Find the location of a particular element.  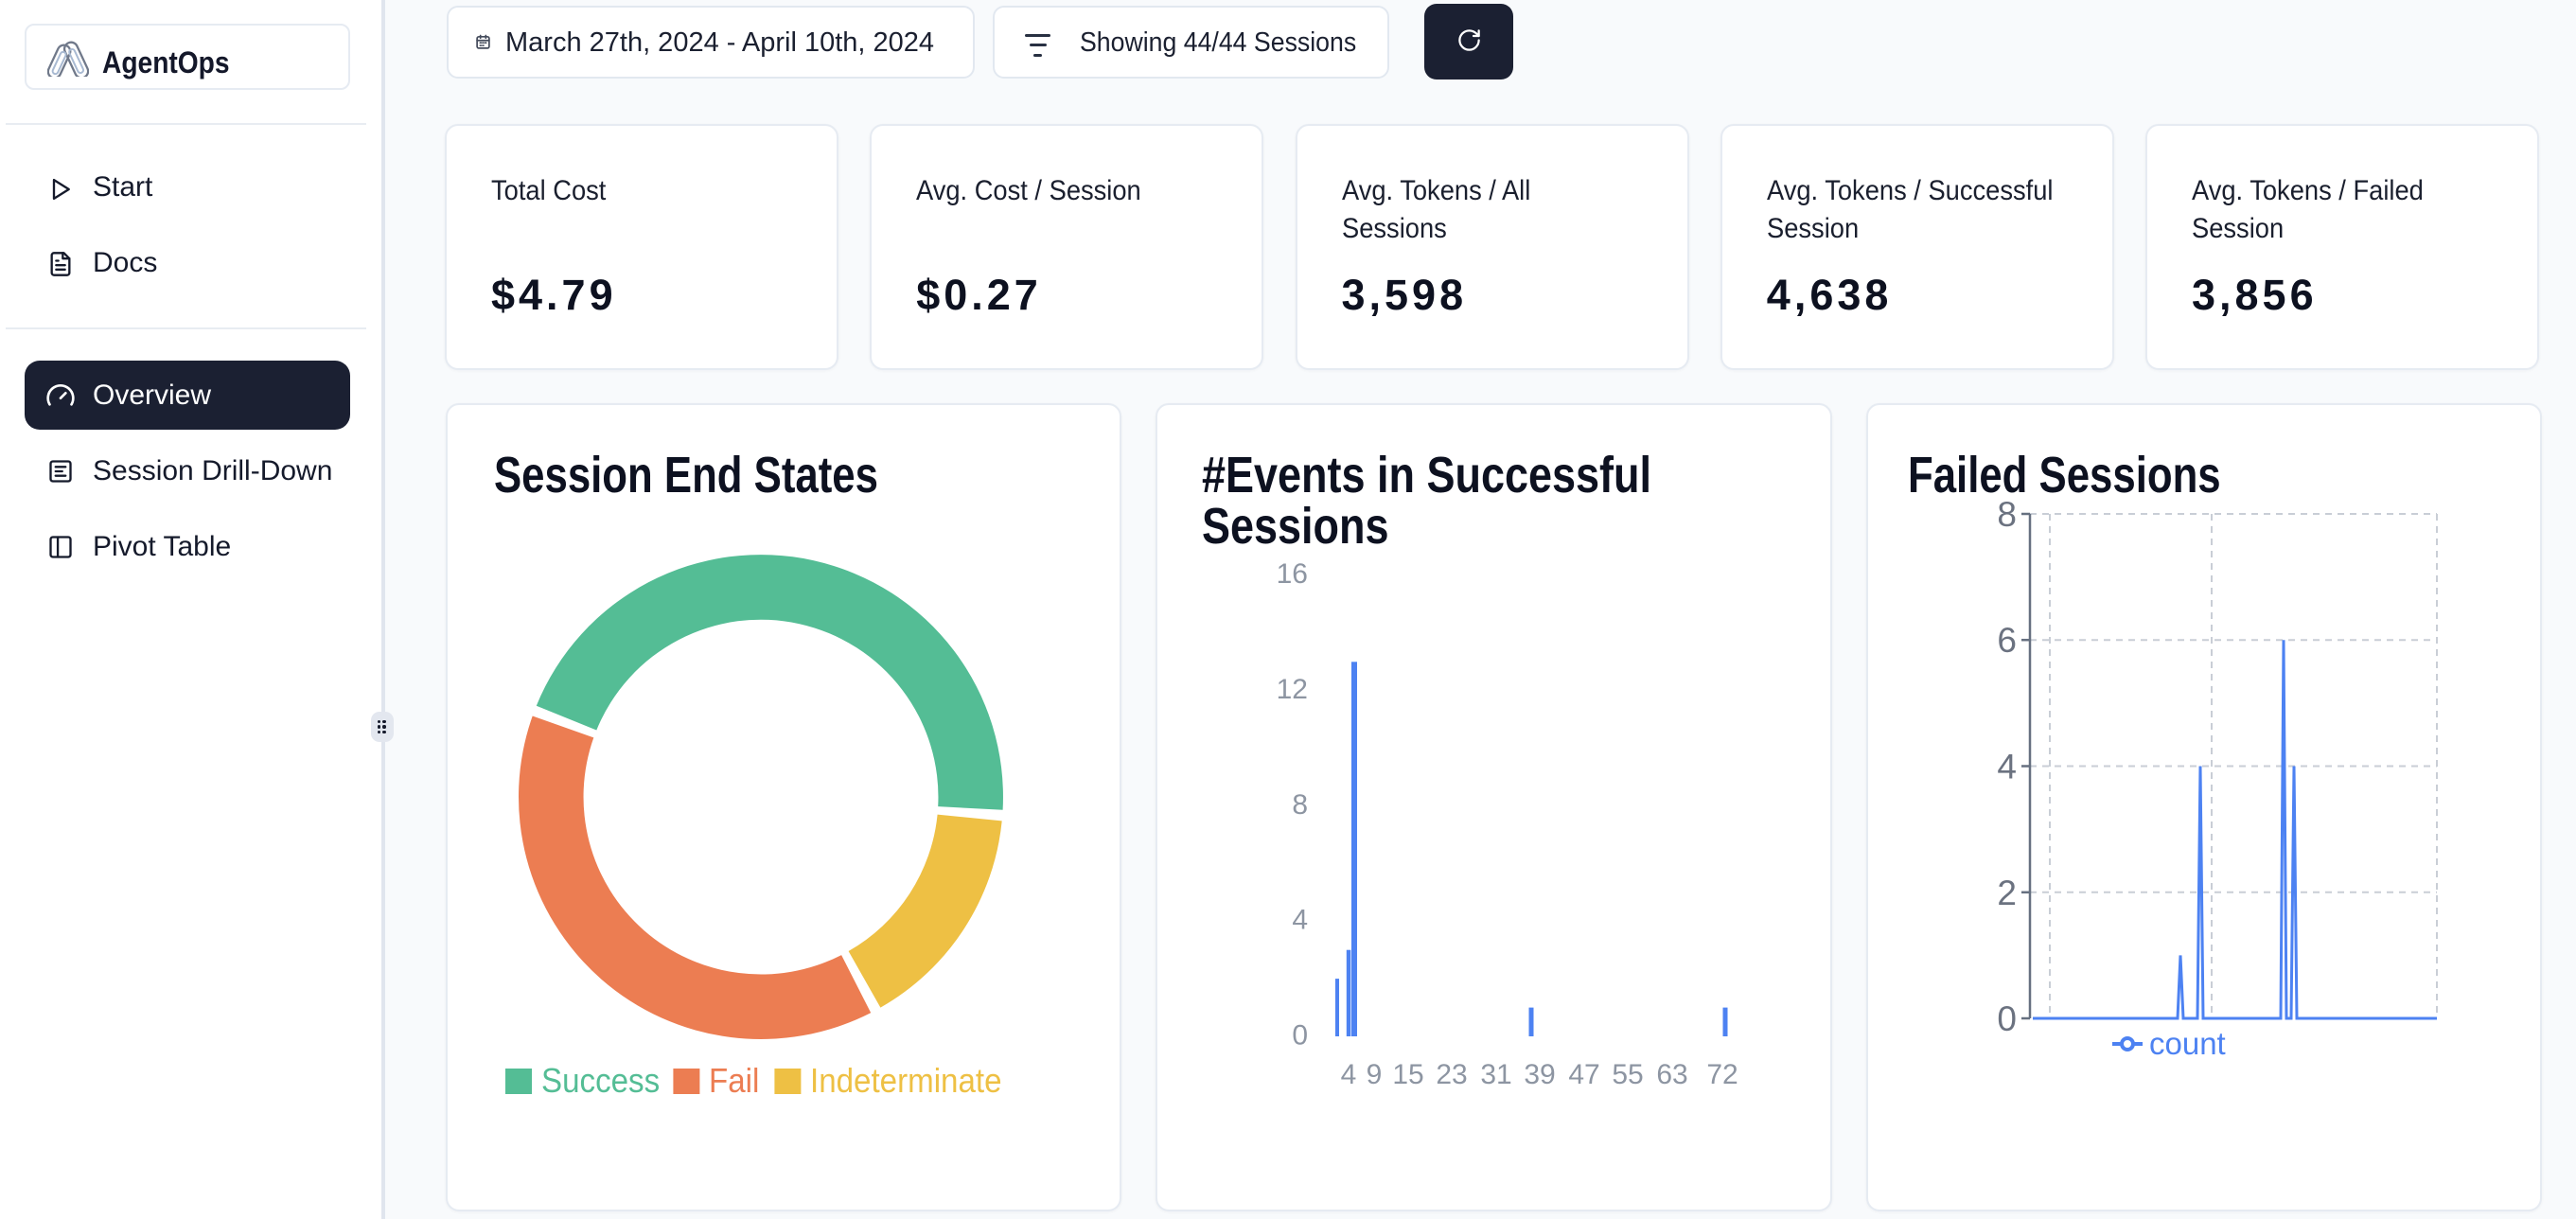

svg-text: 6 is located at coordinates (2007, 640).